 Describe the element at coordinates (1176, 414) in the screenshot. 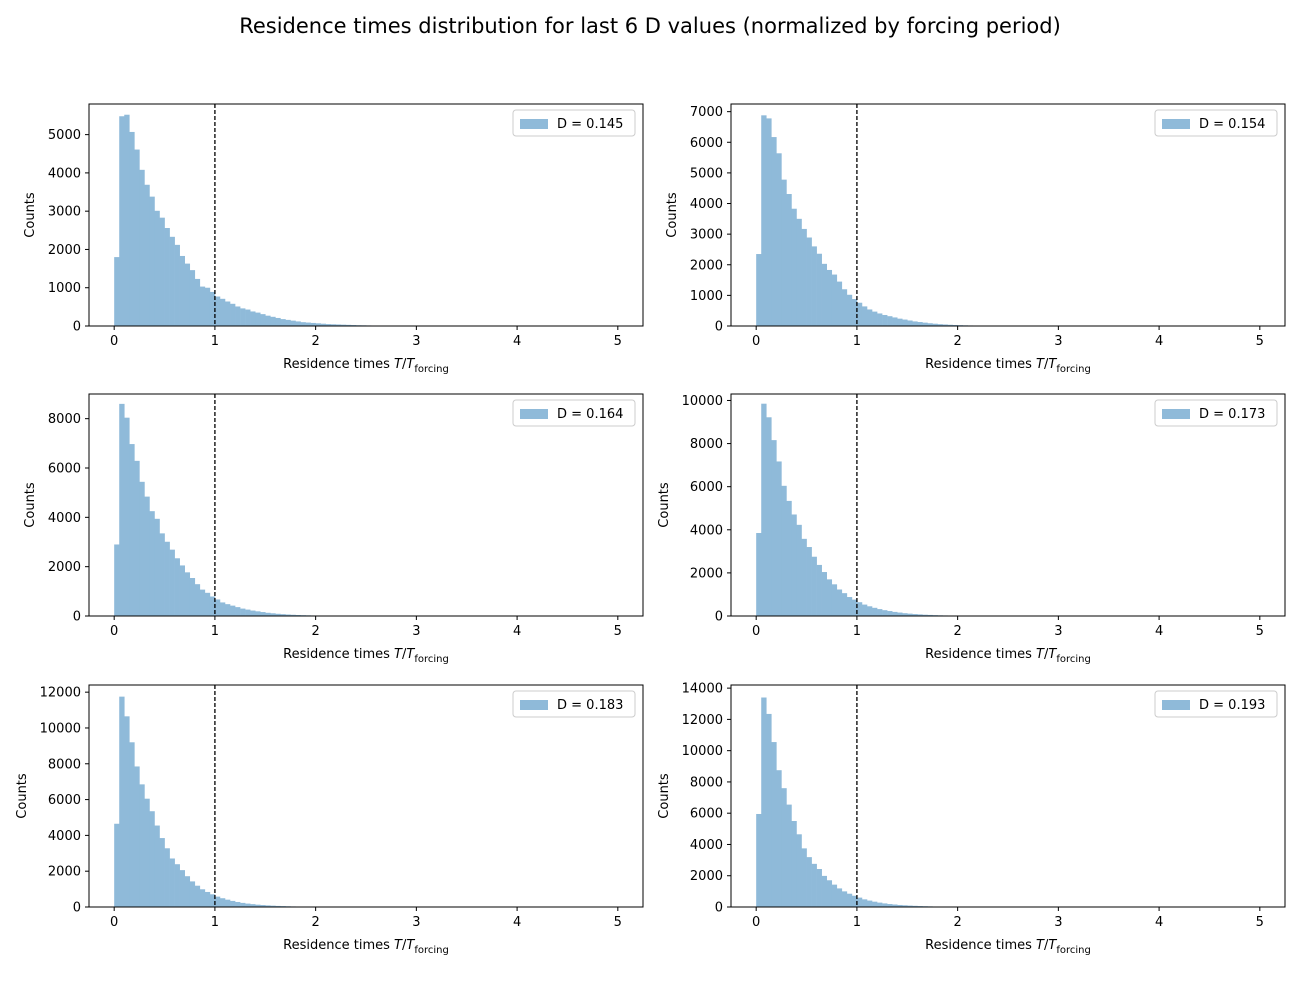

I see `legend-swatch` at that location.